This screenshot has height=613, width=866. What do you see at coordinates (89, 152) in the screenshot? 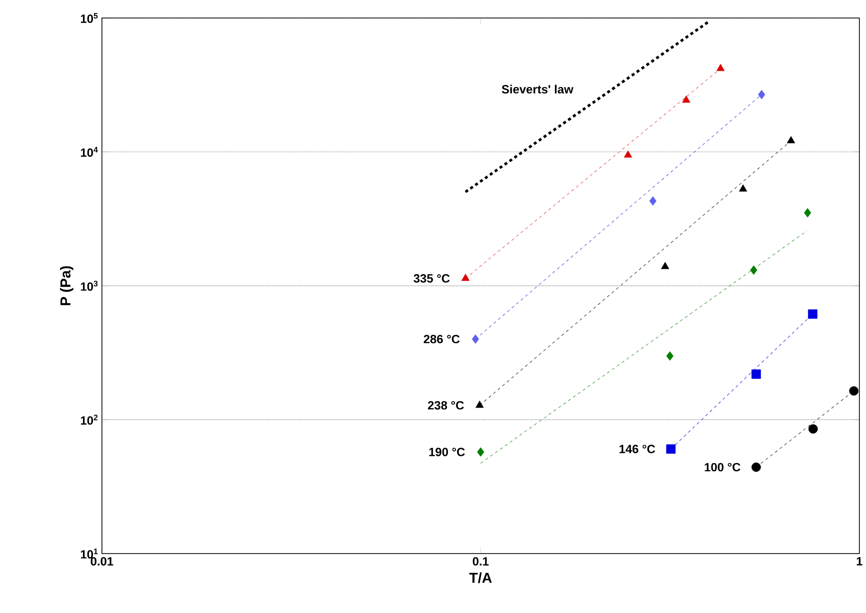
I see `y-tick-label: 10$^{4}$` at bounding box center [89, 152].